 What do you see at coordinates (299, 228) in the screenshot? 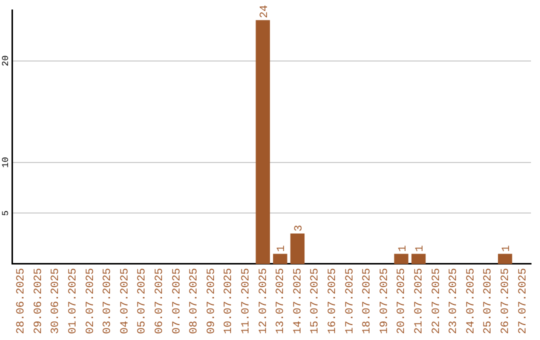
I see `data-label: 3` at bounding box center [299, 228].